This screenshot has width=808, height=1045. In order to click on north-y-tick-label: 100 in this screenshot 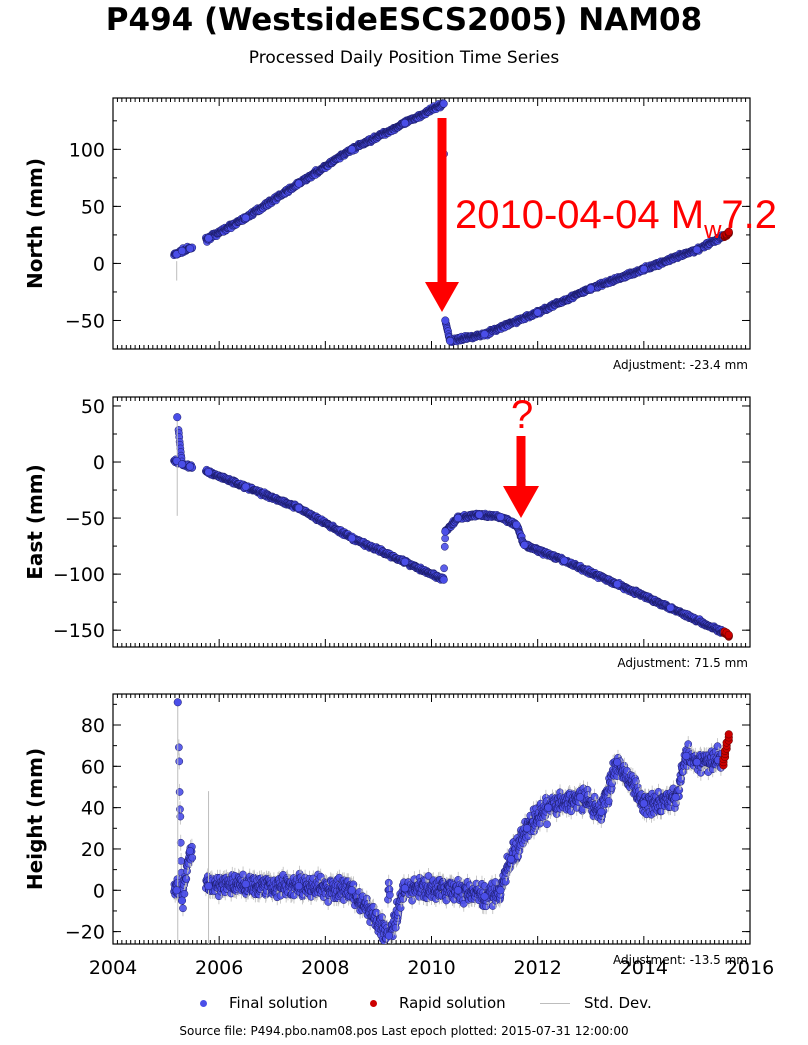, I will do `click(87, 150)`.